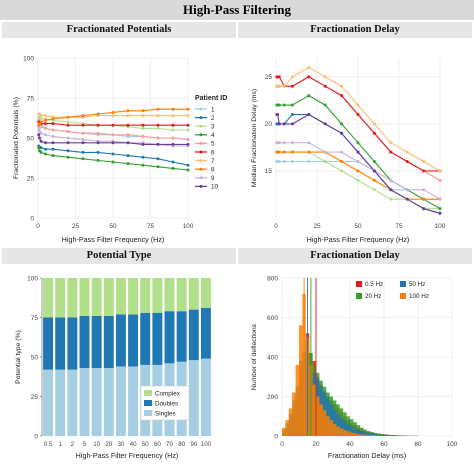 The width and height of the screenshot is (474, 465). I want to click on legend-label: 2, so click(213, 118).